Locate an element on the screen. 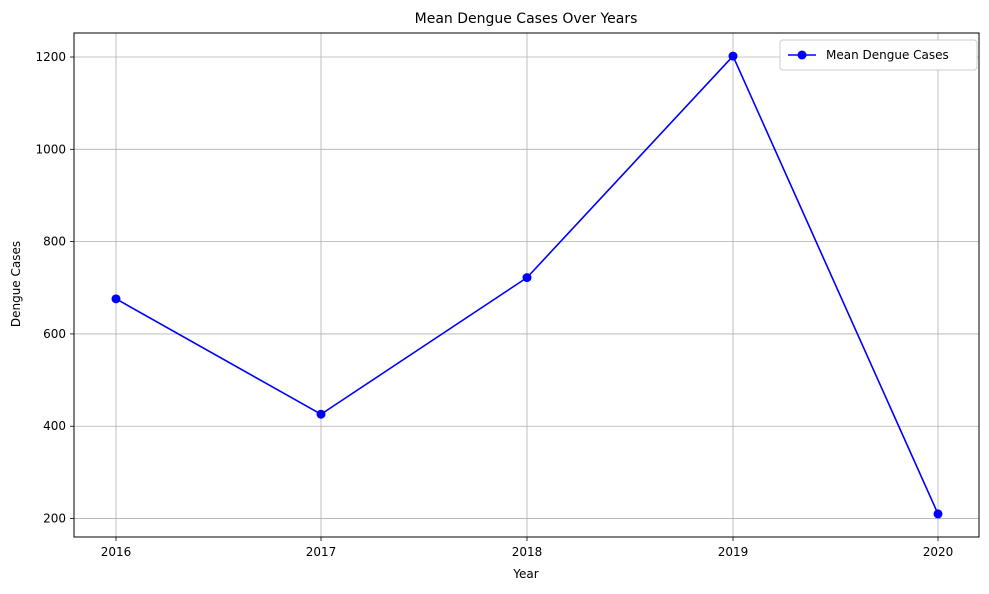 The height and width of the screenshot is (594, 989). y-axis-label: Dengue Cases is located at coordinates (16, 284).